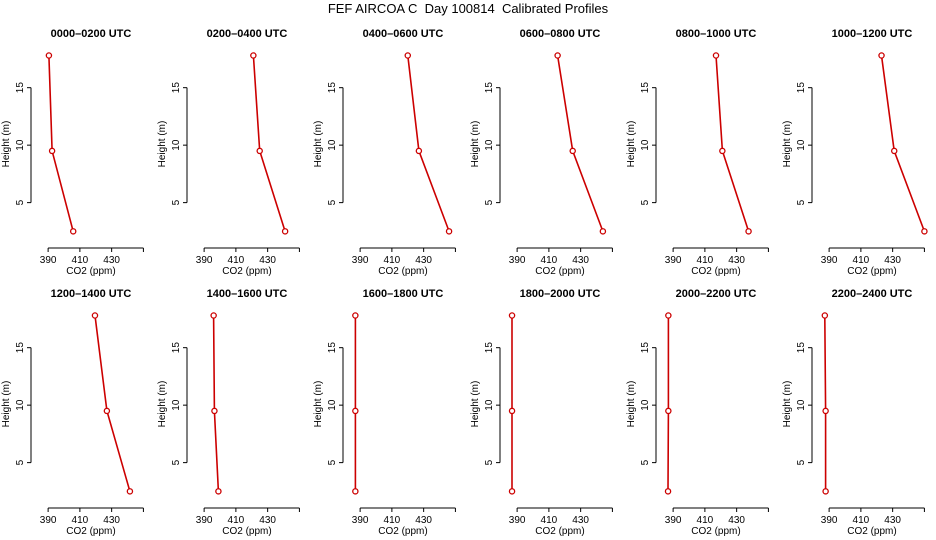 This screenshot has width=936, height=540. I want to click on panel-title: 0800–1000 UTC, so click(716, 34).